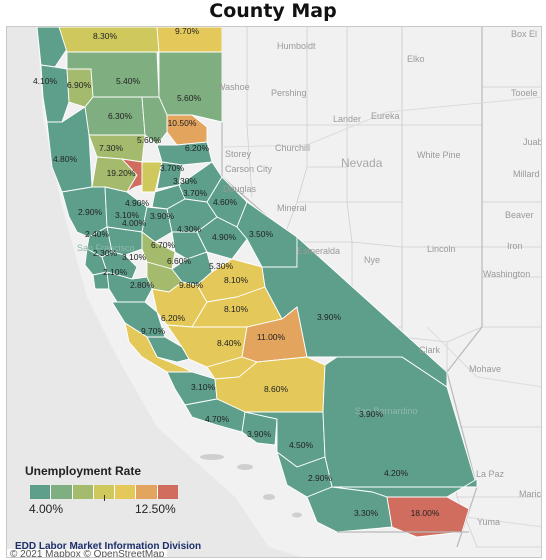  Describe the element at coordinates (430, 350) in the screenshot. I see `place-label: Clark` at that location.